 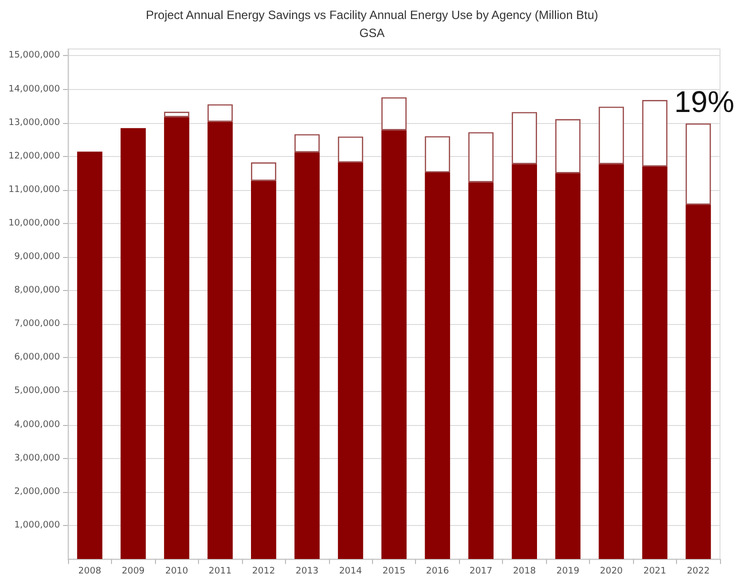 What do you see at coordinates (704, 102) in the screenshot?
I see `annotation: 19%` at bounding box center [704, 102].